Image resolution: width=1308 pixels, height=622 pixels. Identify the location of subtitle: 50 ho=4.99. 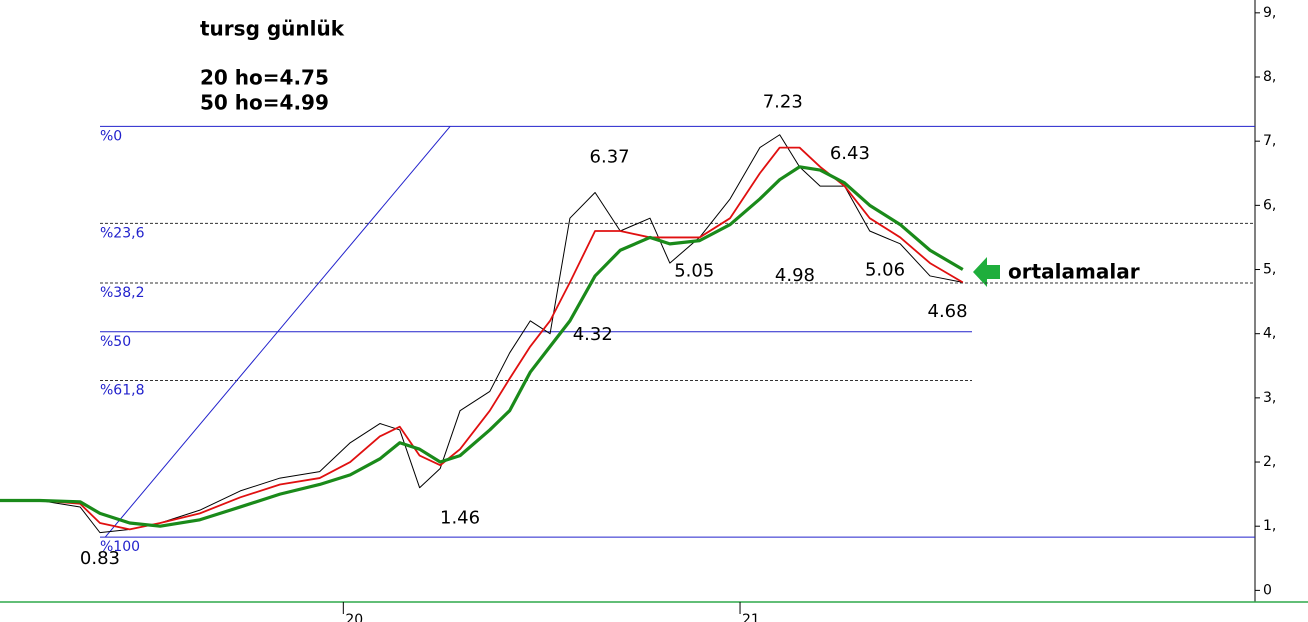
(264, 103).